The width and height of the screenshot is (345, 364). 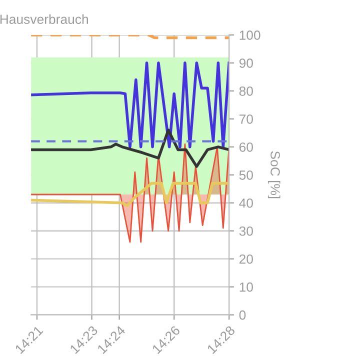 I want to click on y-tick-label: 20, so click(x=246, y=259).